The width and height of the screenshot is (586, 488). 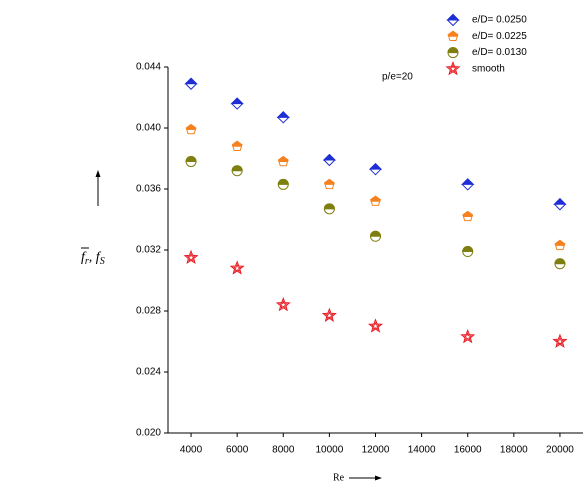 I want to click on x-tick-label: 8000, so click(x=283, y=450).